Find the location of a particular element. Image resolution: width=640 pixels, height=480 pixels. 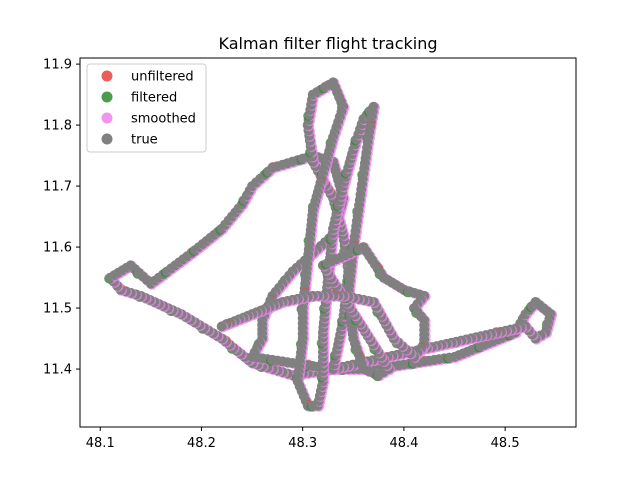

y-tick-label: 11.5 is located at coordinates (57, 309).